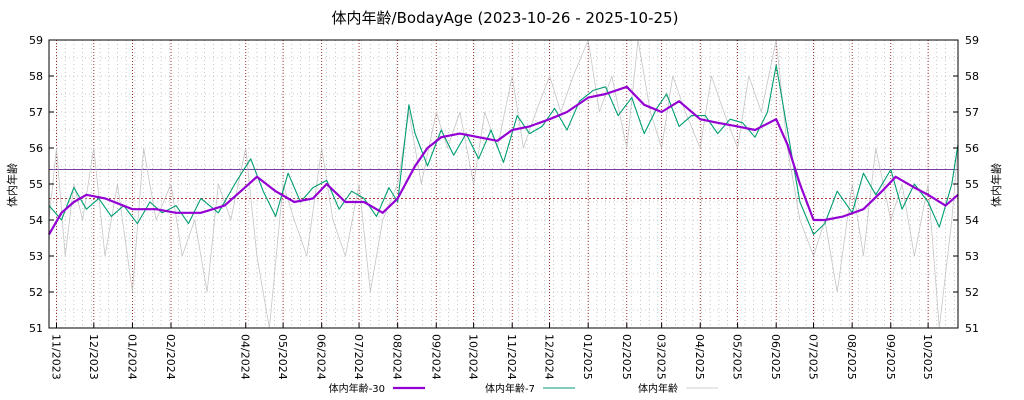 The height and width of the screenshot is (400, 1024). I want to click on y-tick-label-right: 57, so click(972, 112).